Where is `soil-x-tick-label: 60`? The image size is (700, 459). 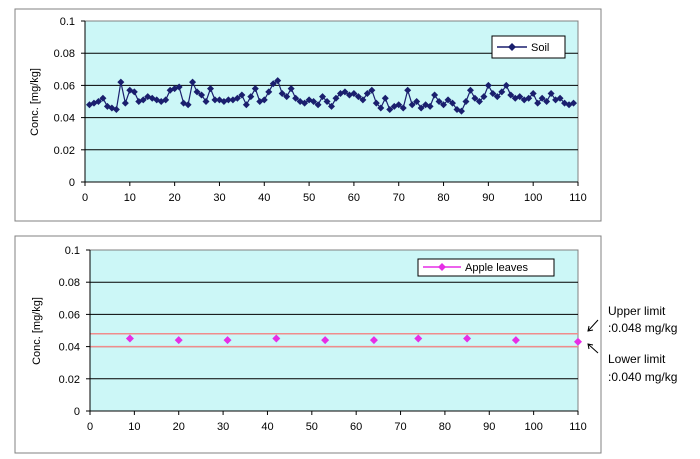
soil-x-tick-label: 60 is located at coordinates (354, 198).